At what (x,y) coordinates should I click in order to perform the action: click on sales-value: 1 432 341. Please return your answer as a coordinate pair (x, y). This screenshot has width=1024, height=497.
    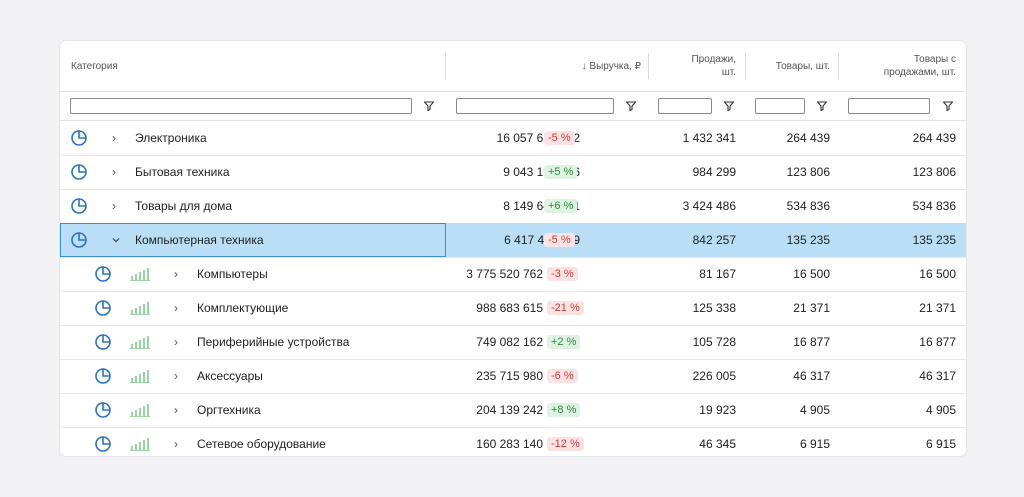
    Looking at the image, I should click on (709, 138).